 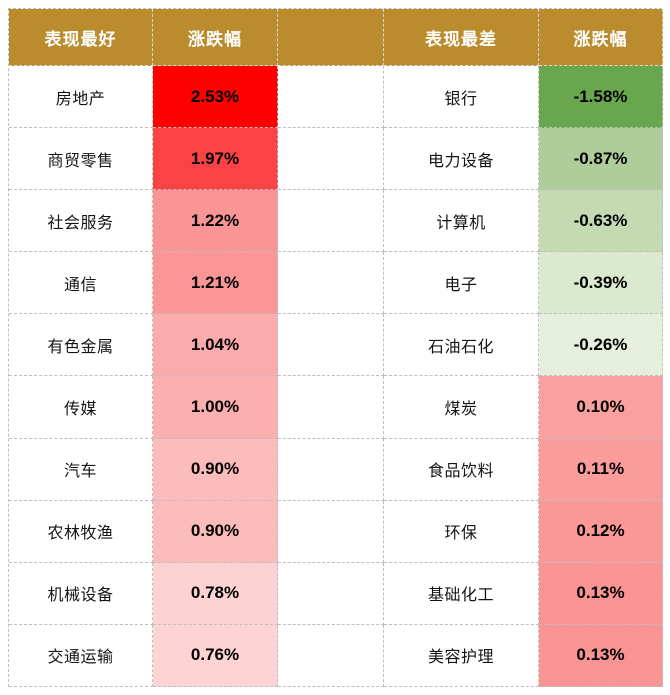 I want to click on best-sector-change: 0.78%, so click(x=215, y=593).